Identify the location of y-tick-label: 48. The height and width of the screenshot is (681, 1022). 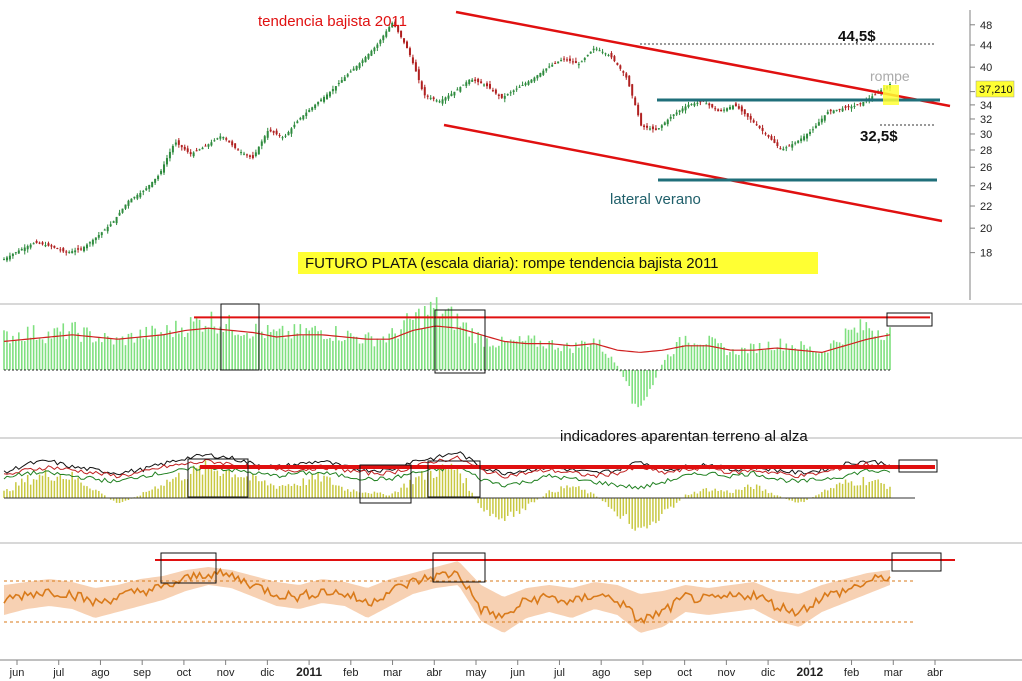
(986, 26).